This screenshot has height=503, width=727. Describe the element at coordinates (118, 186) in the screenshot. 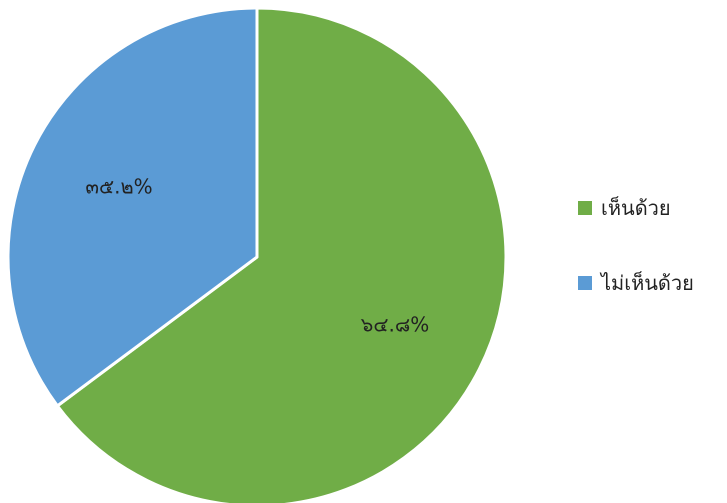

I see `data-label-disagree: ๓๕.๒%` at that location.